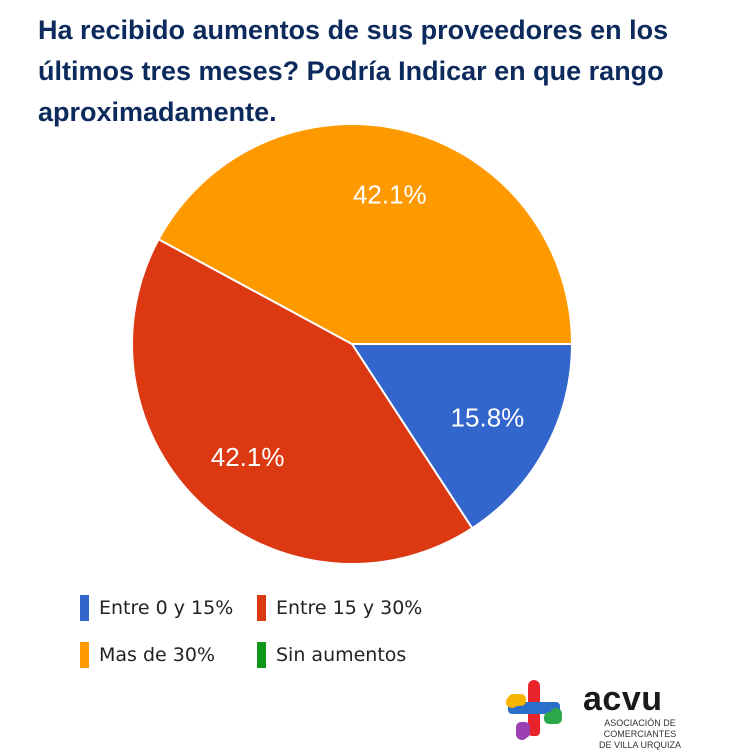 The image size is (756, 756). What do you see at coordinates (623, 699) in the screenshot?
I see `logo-wordmark: acvu` at bounding box center [623, 699].